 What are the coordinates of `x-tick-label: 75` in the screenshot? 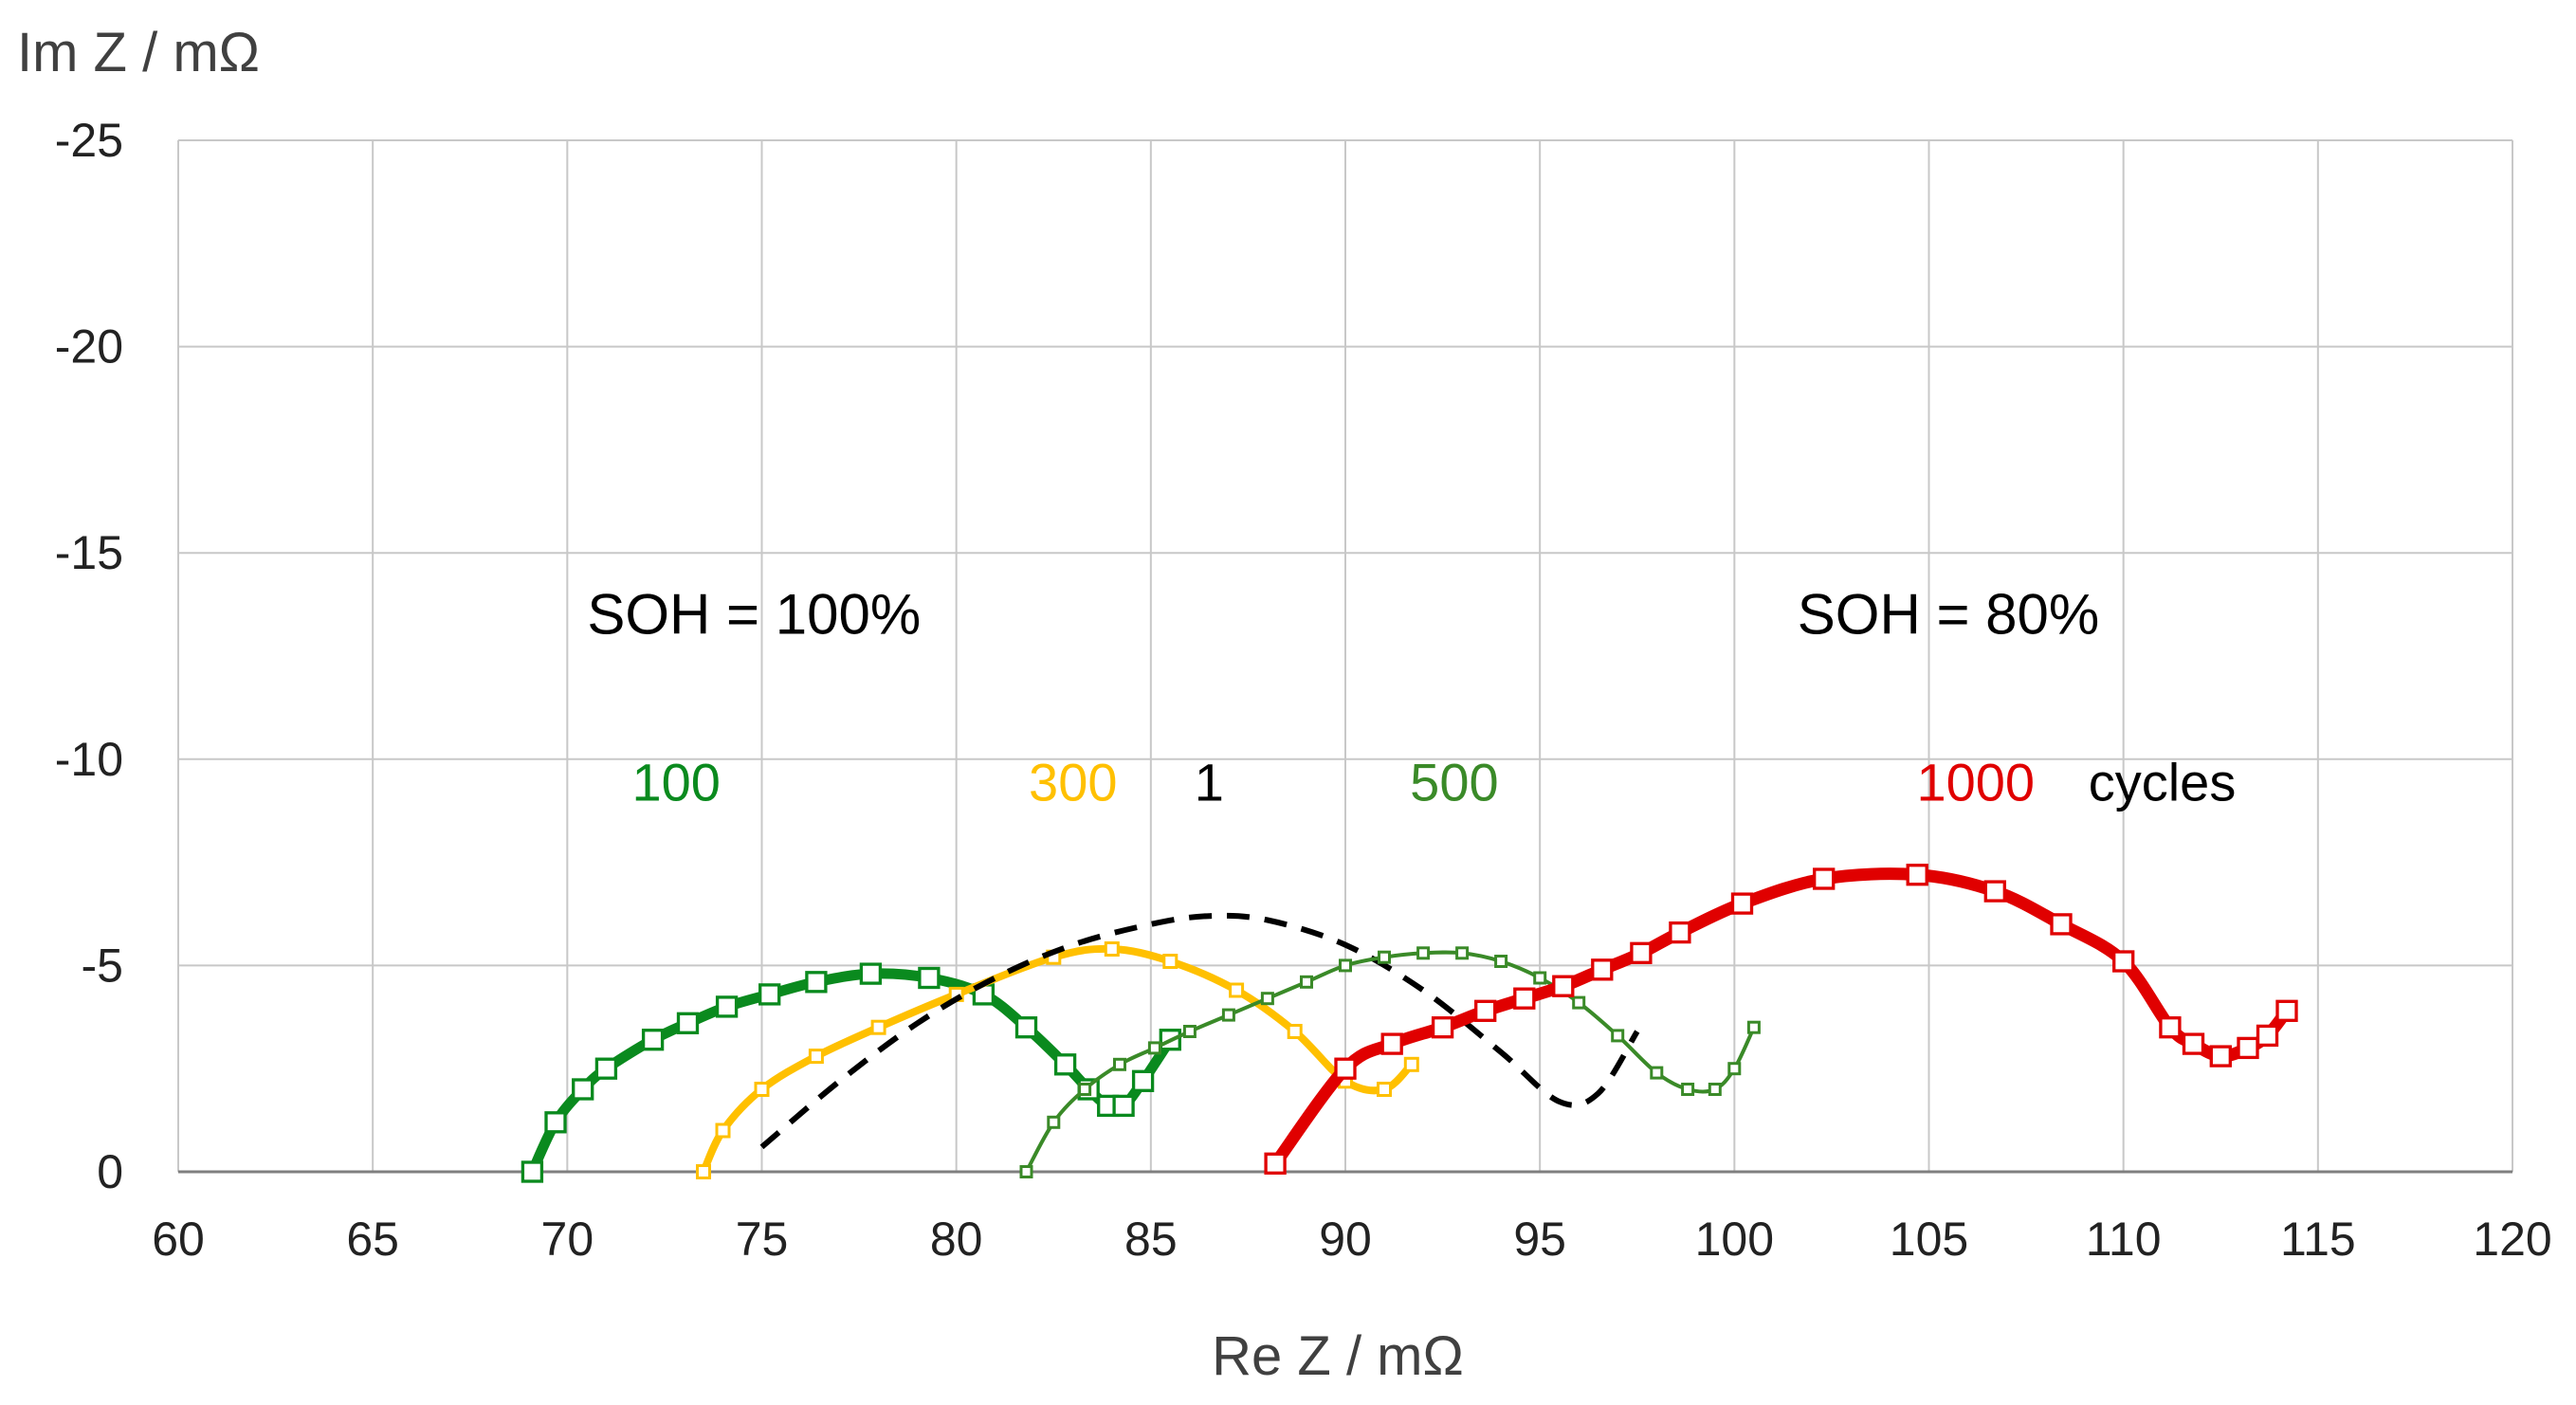 It's located at (762, 1239).